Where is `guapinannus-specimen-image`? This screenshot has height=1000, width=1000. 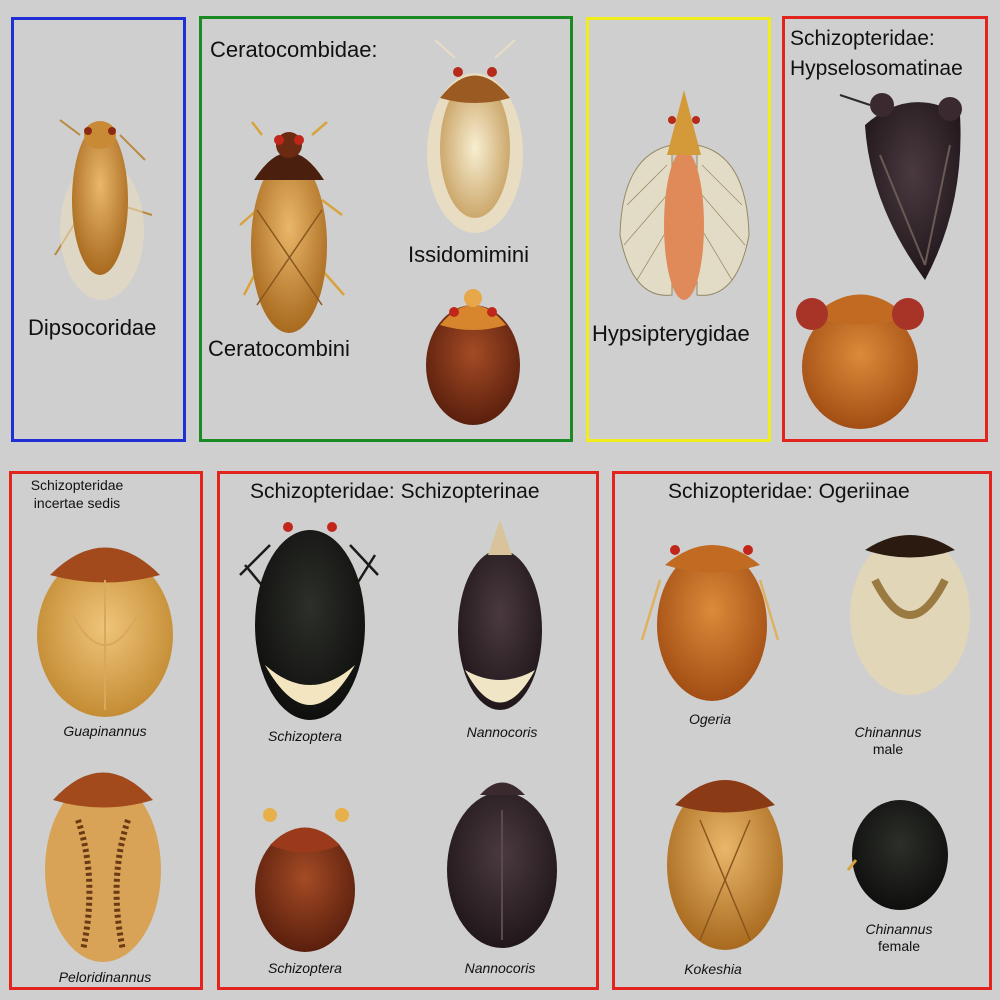
guapinannus-specimen-image is located at coordinates (105, 632).